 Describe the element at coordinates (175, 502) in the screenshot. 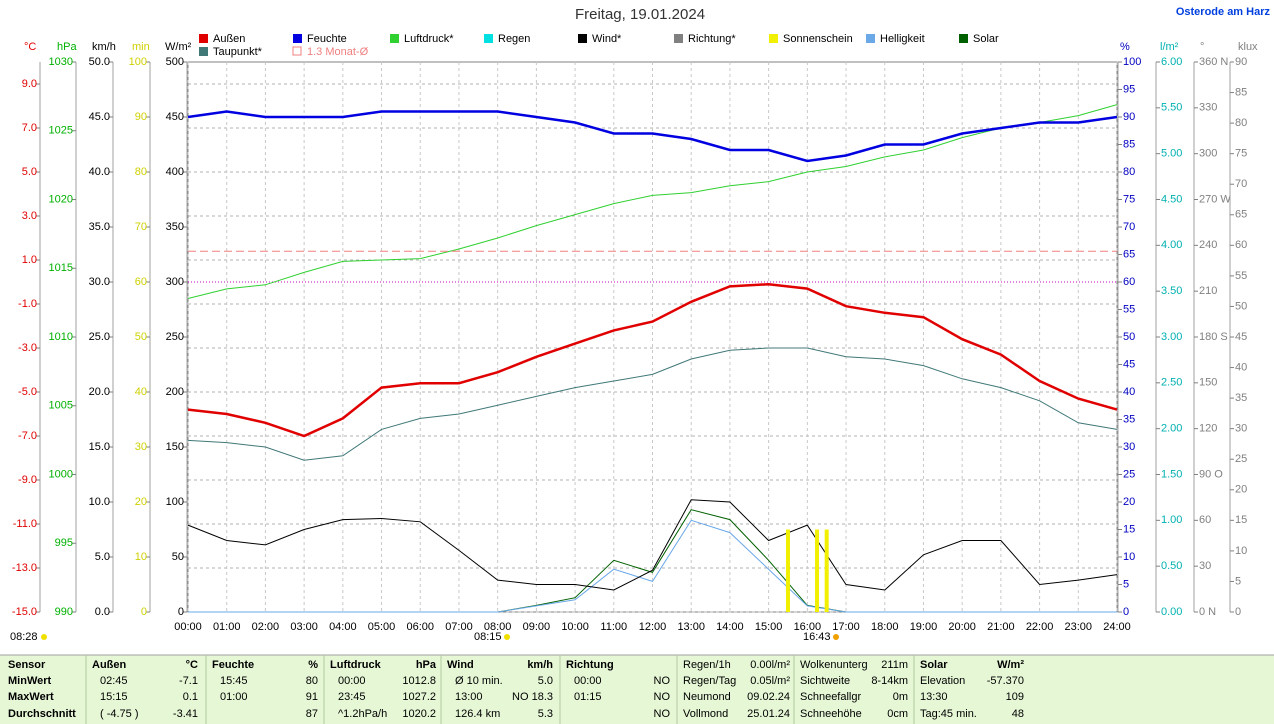

I see `y-tick-label: 100` at that location.